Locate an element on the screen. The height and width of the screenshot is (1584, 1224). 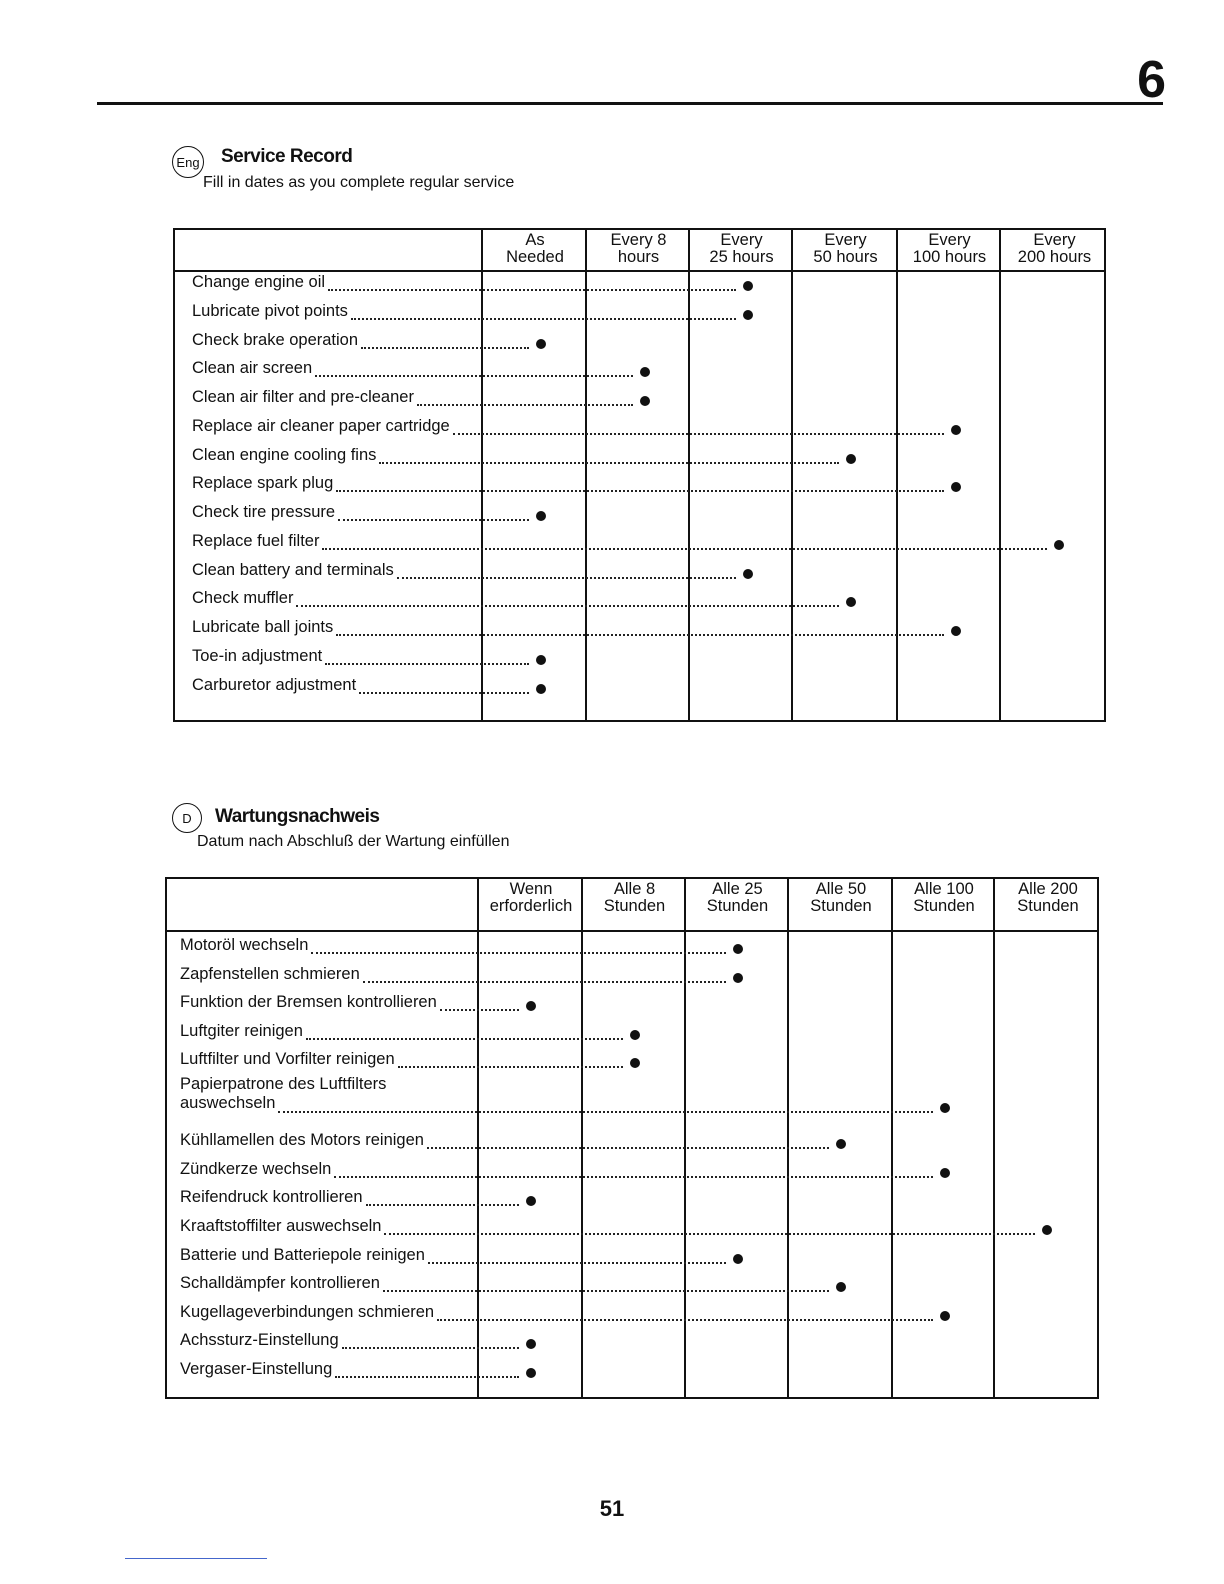
table-row: Achssturz-Einstellung is located at coordinates (632, 1346).